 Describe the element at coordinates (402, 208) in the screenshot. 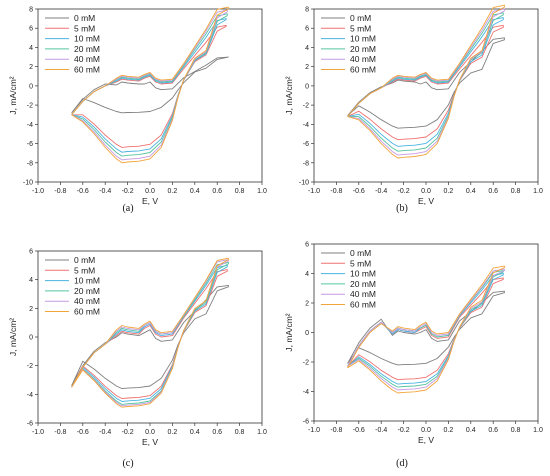

I see `panel-label: (b)` at that location.